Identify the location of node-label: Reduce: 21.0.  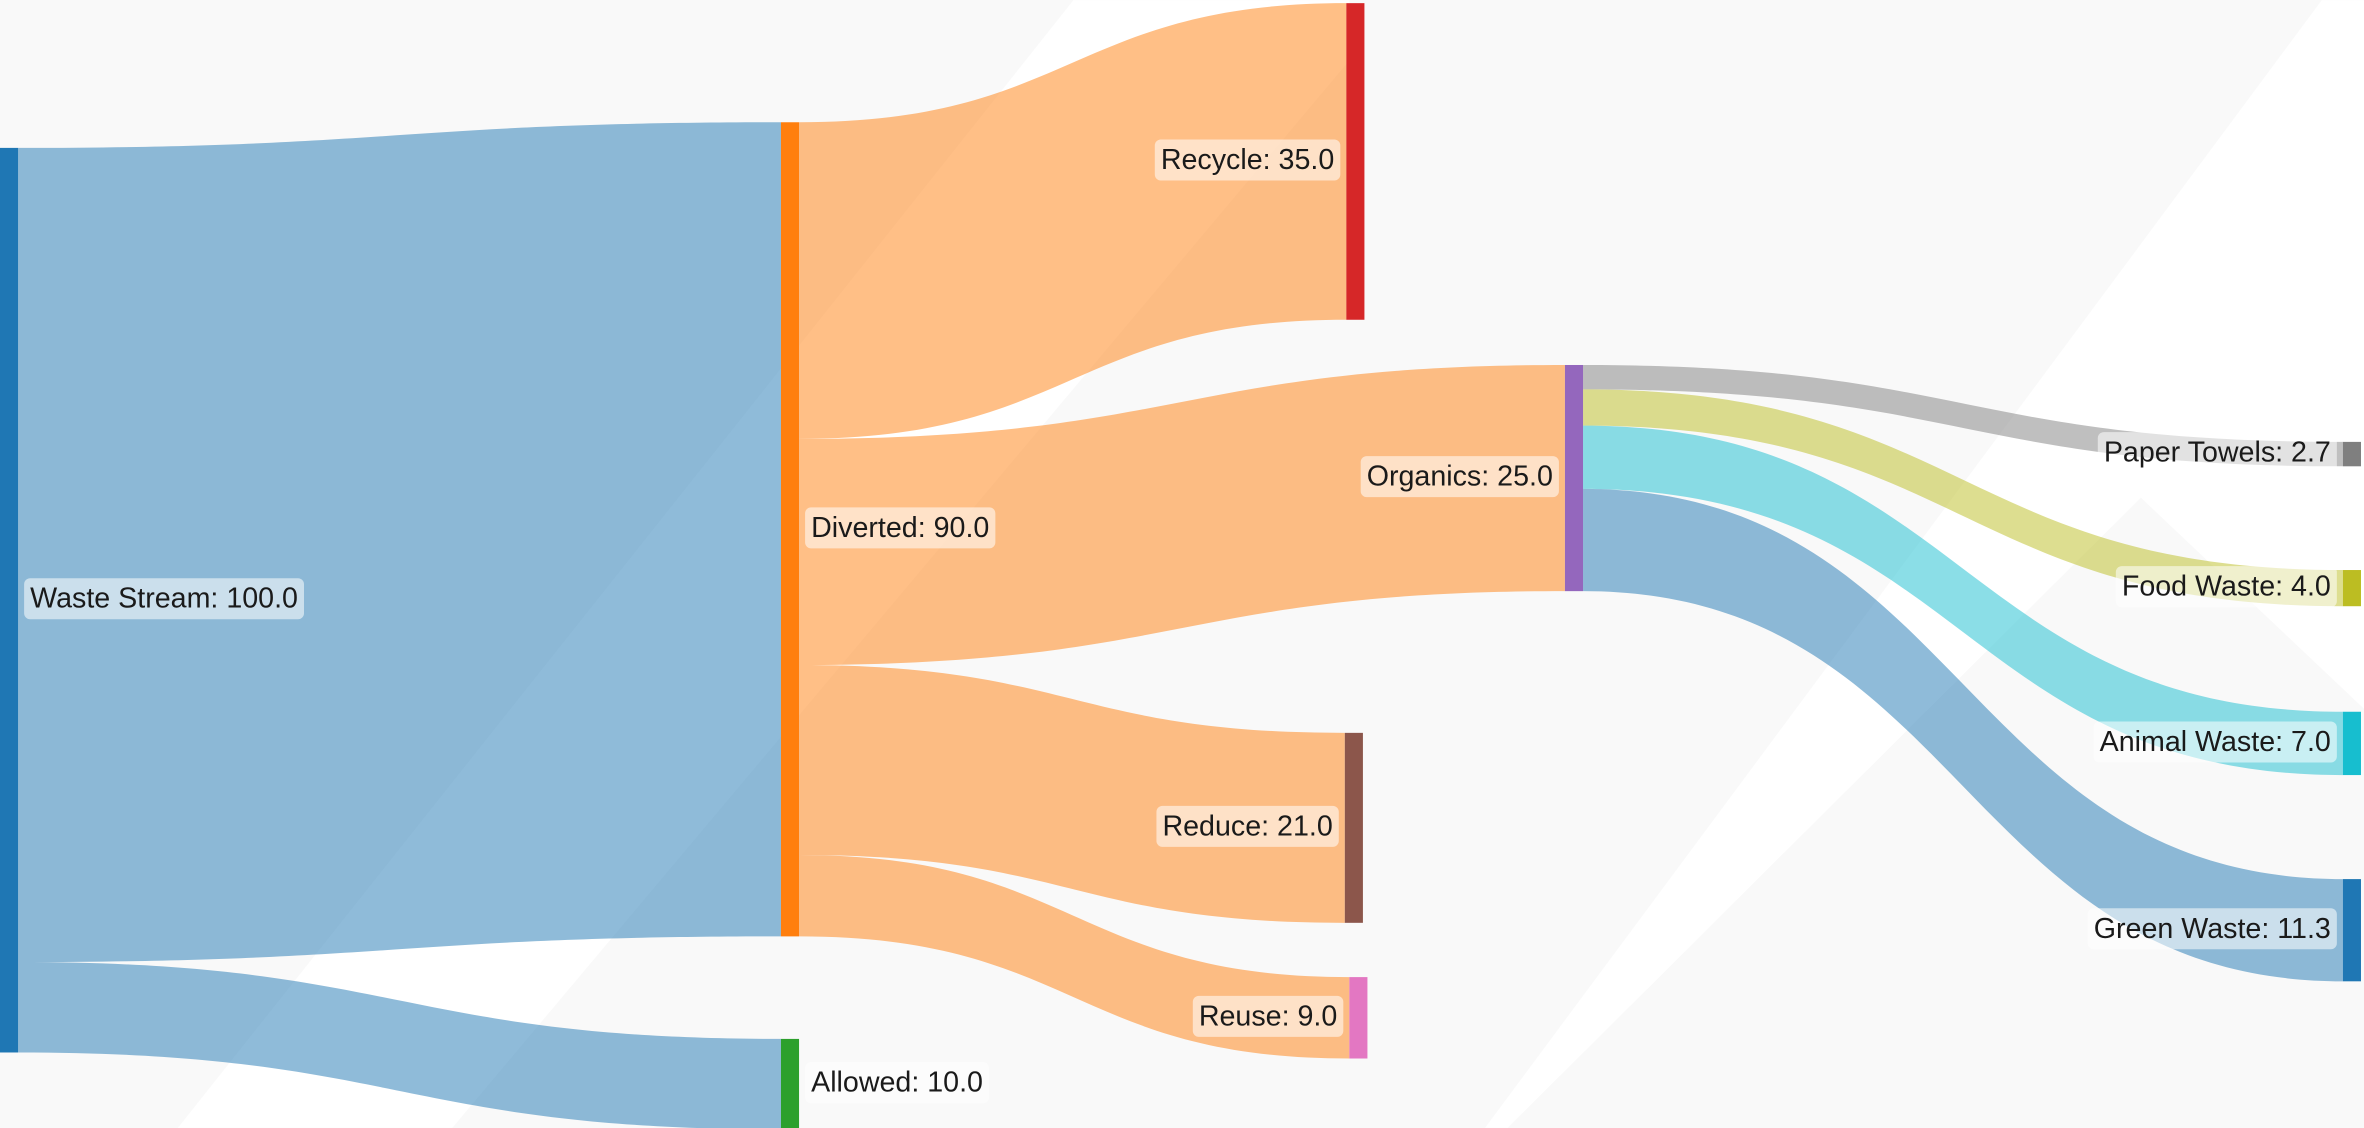
(1247, 826).